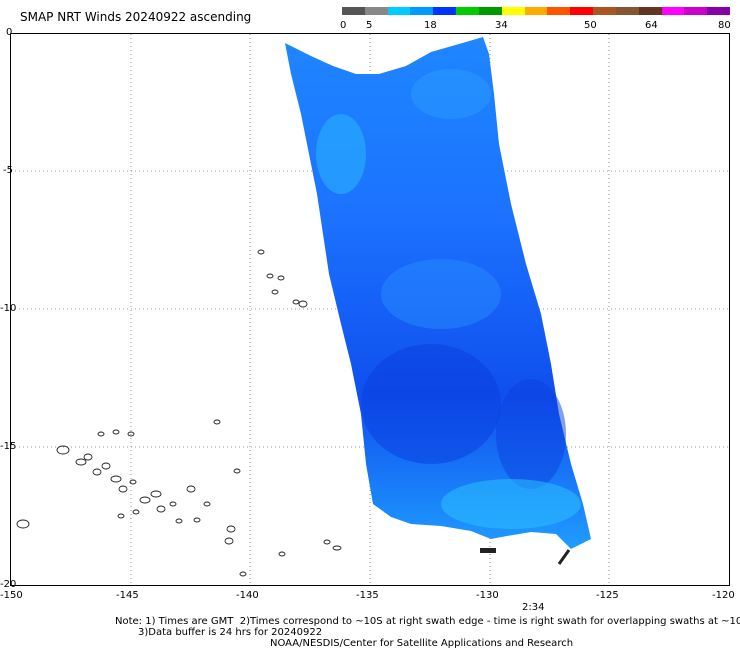 This screenshot has width=740, height=650. What do you see at coordinates (136, 17) in the screenshot?
I see `map-title: SMAP NRT Winds 20240922 ascending` at bounding box center [136, 17].